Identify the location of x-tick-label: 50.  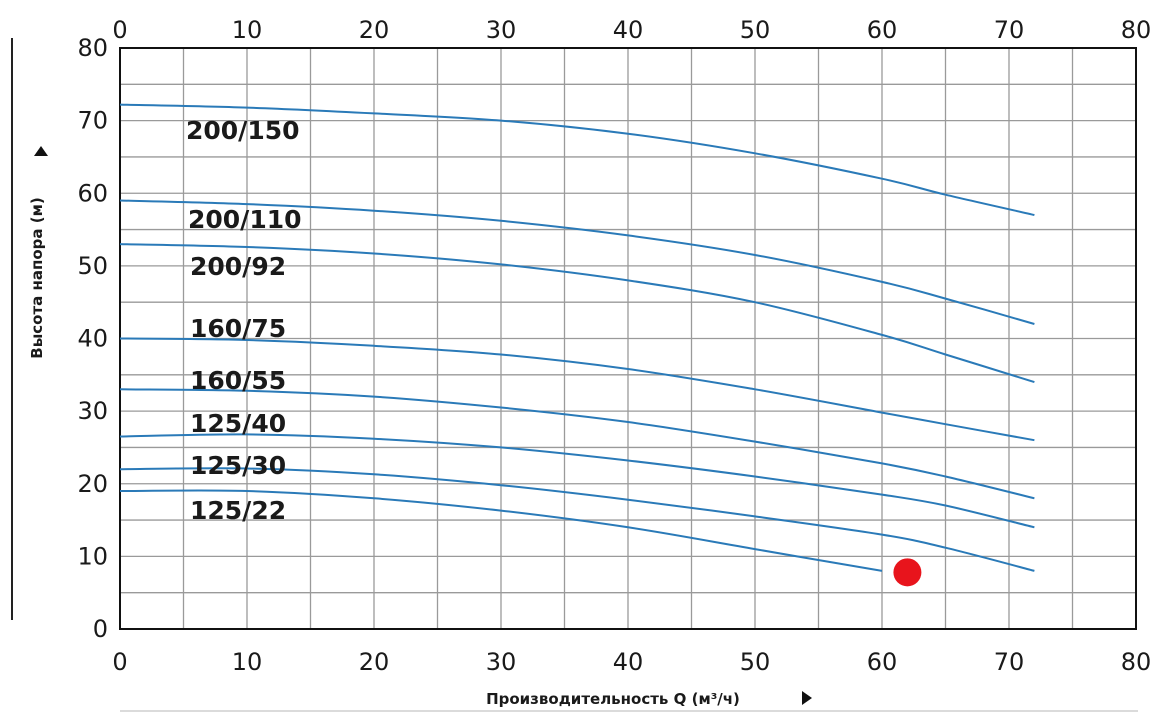
(755, 662).